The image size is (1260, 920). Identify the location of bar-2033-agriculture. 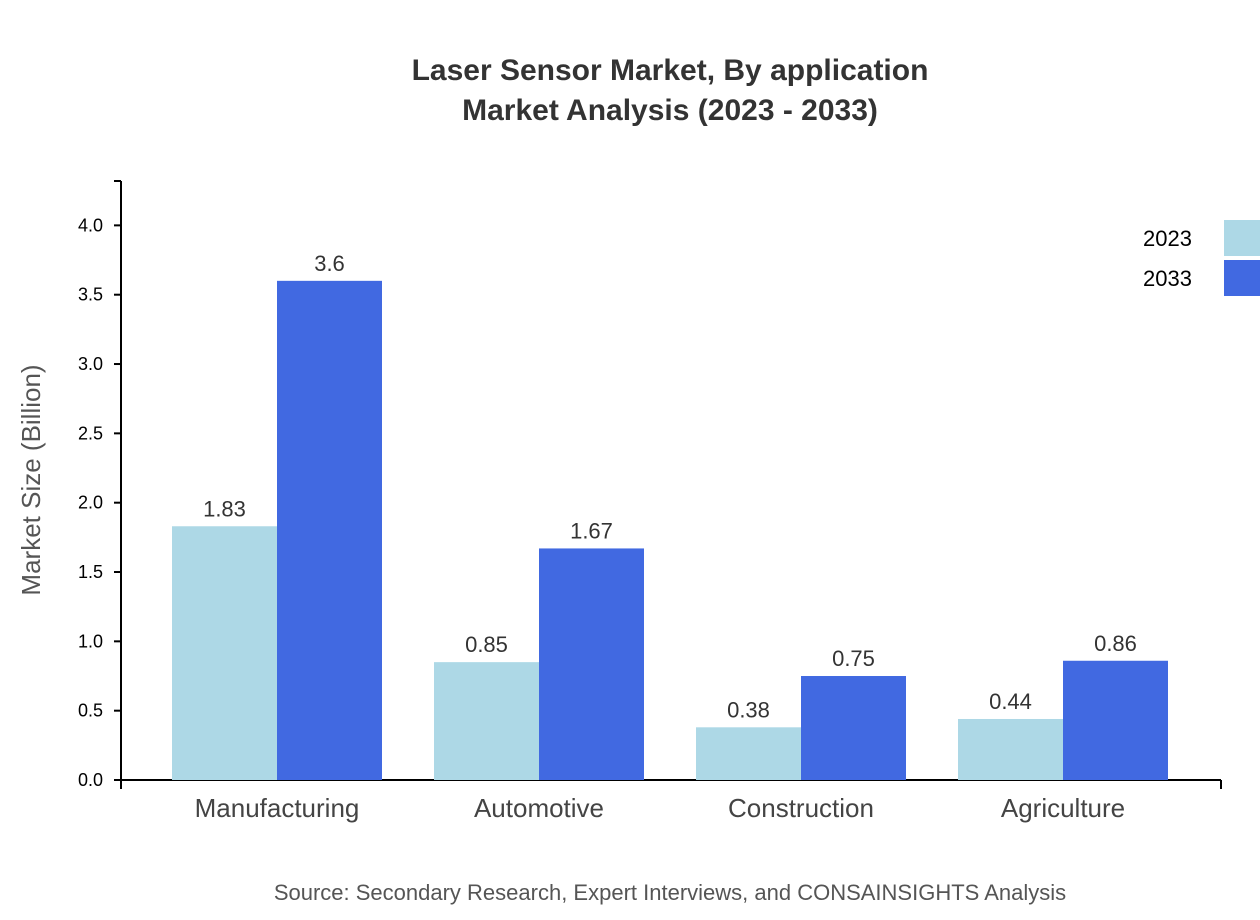
(1115, 720).